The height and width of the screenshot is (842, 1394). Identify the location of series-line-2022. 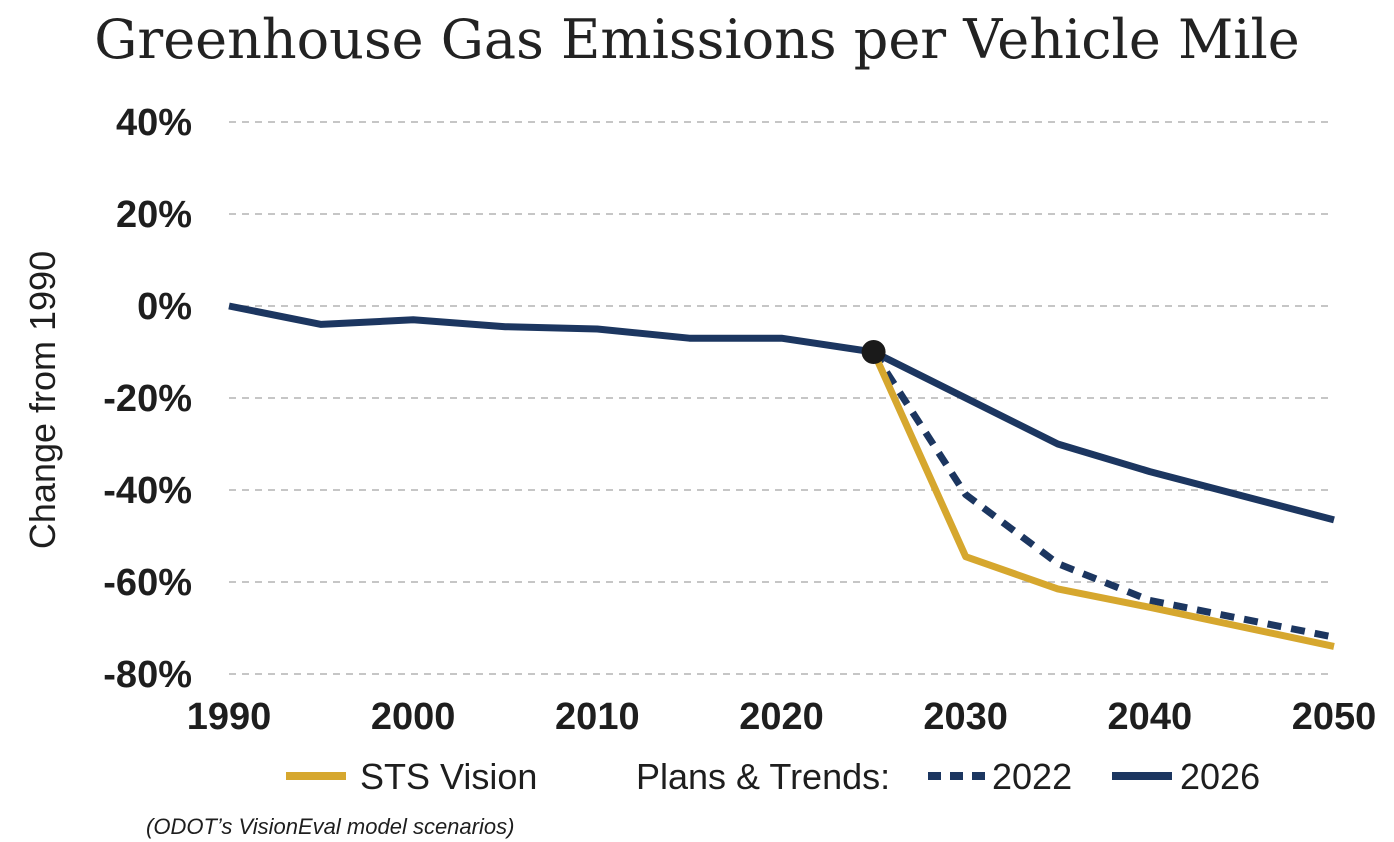
(1102, 495).